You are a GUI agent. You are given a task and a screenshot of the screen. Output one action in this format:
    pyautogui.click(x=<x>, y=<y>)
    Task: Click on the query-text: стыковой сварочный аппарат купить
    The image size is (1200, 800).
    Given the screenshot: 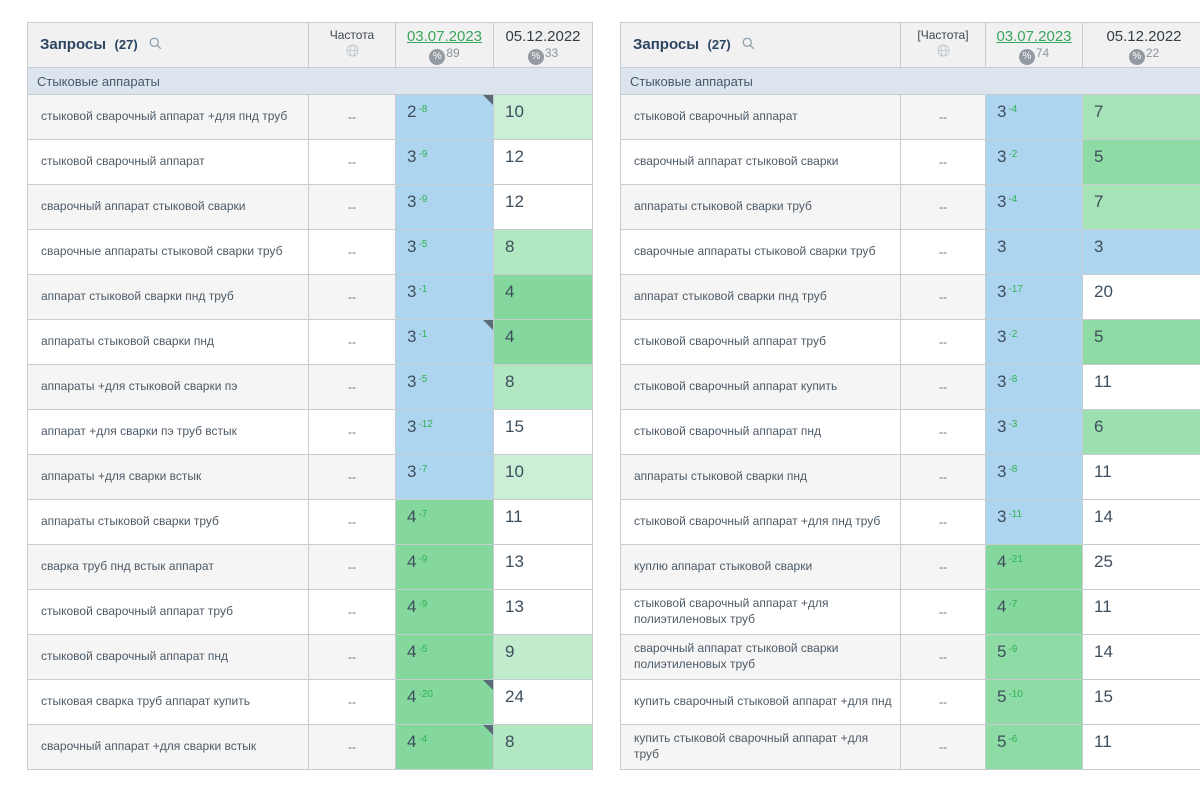 What is the action you would take?
    pyautogui.click(x=760, y=387)
    